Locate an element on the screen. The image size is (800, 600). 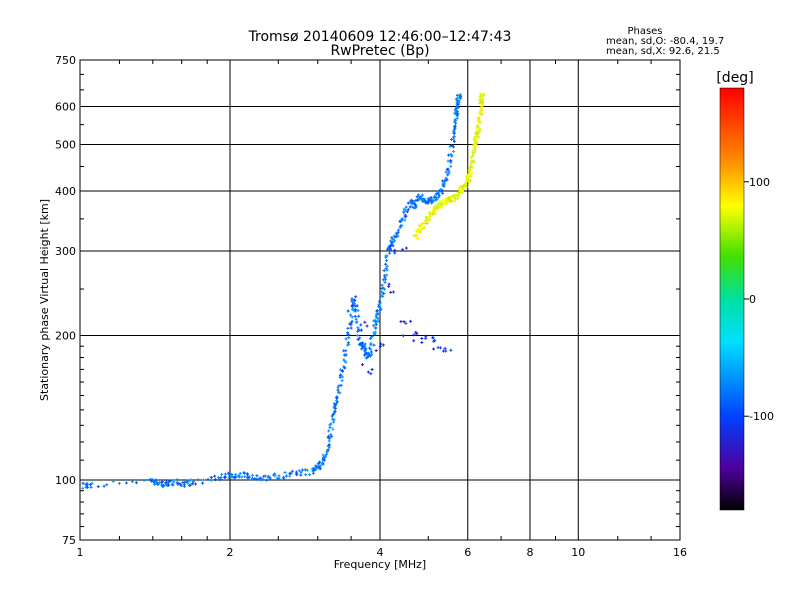
colorbar-label: [deg] is located at coordinates (734, 78).